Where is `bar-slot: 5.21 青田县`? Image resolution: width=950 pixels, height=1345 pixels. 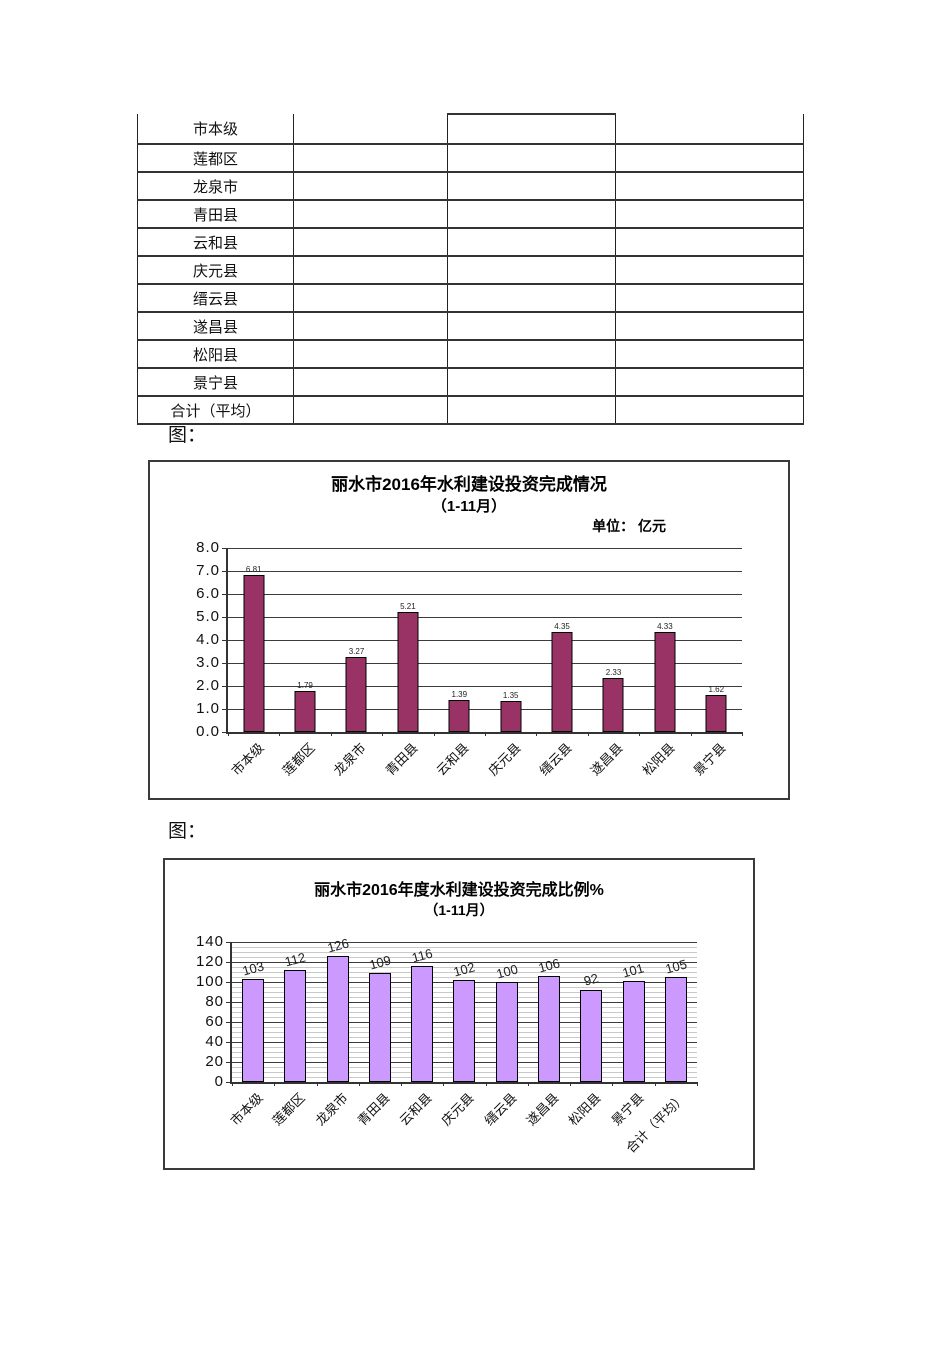
bar-slot: 5.21 青田县 is located at coordinates (407, 663).